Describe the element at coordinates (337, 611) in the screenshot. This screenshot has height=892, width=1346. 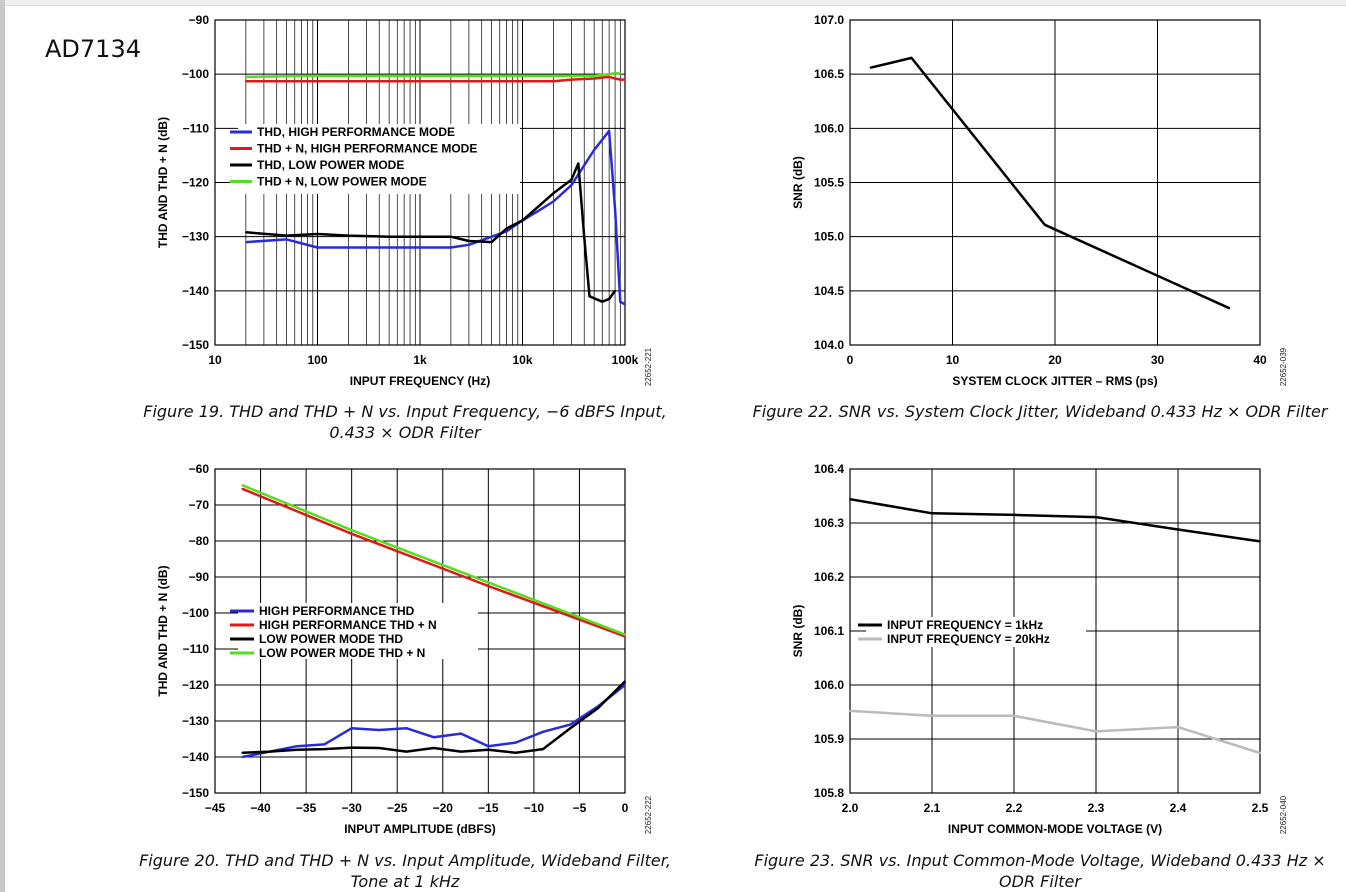
I see `legend-label-1: HIGH PERFORMANCE THD` at that location.